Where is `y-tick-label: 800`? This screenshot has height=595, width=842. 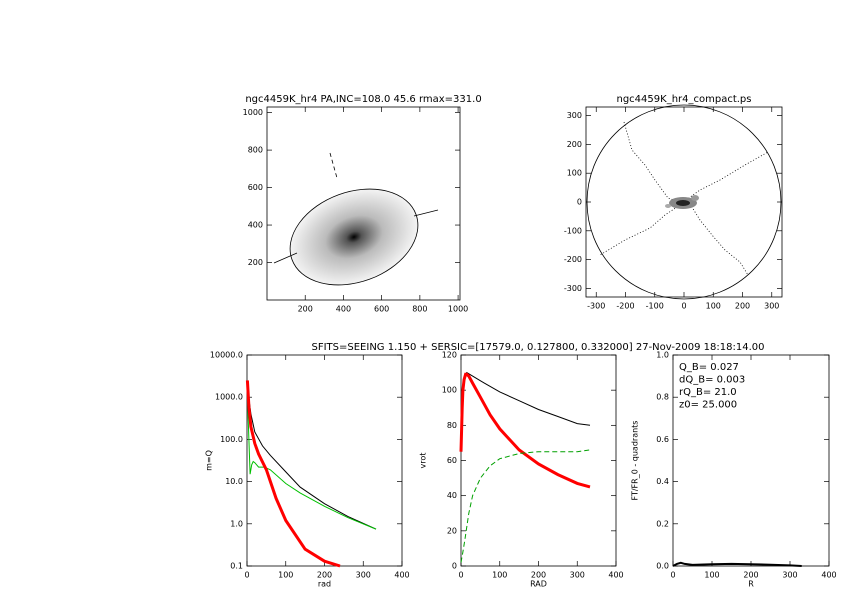
y-tick-label: 800 is located at coordinates (255, 150).